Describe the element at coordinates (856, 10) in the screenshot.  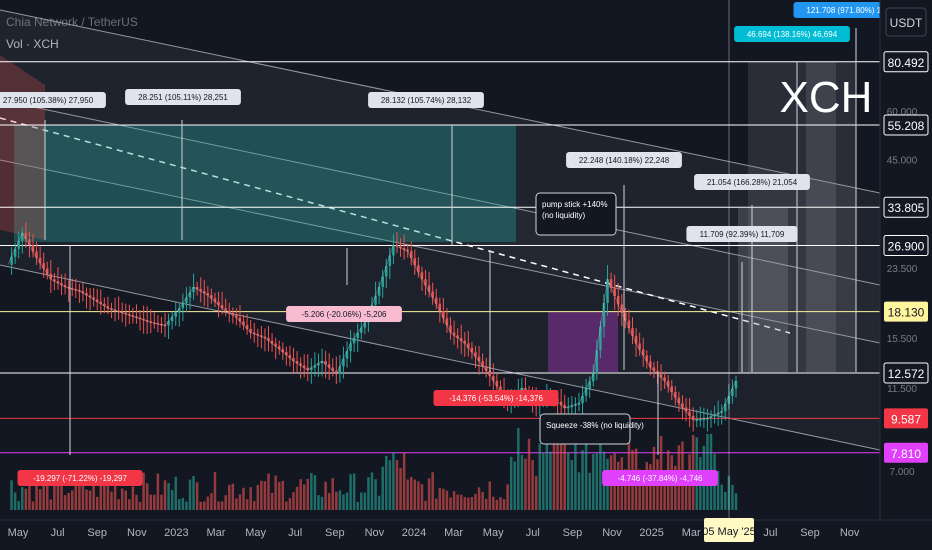
I see `annotation-label: 121.708 (971.80%) 121,708` at that location.